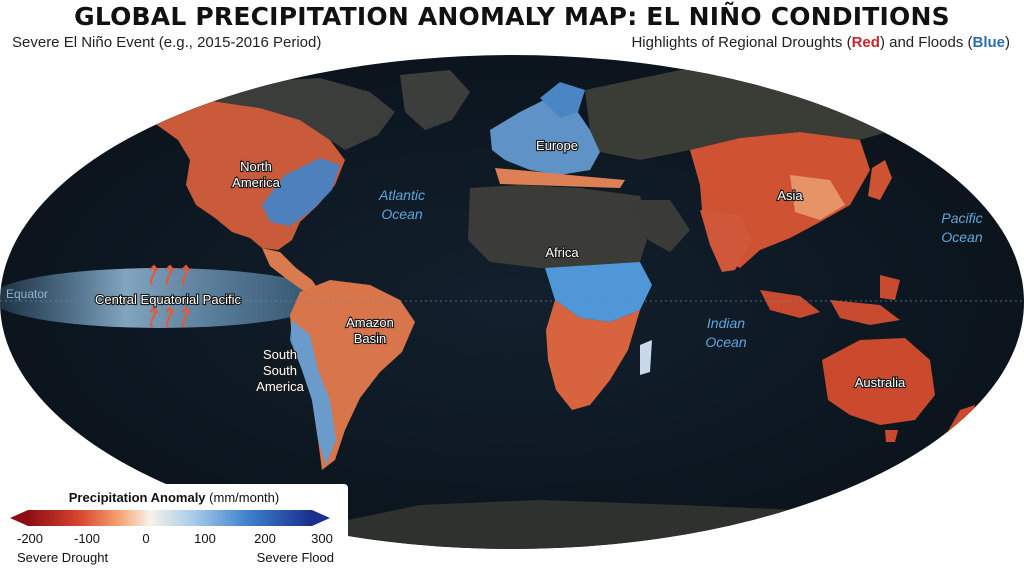 Image resolution: width=1024 pixels, height=572 pixels. What do you see at coordinates (401, 195) in the screenshot?
I see `label-atlantic-ocean-1: Atlantic` at bounding box center [401, 195].